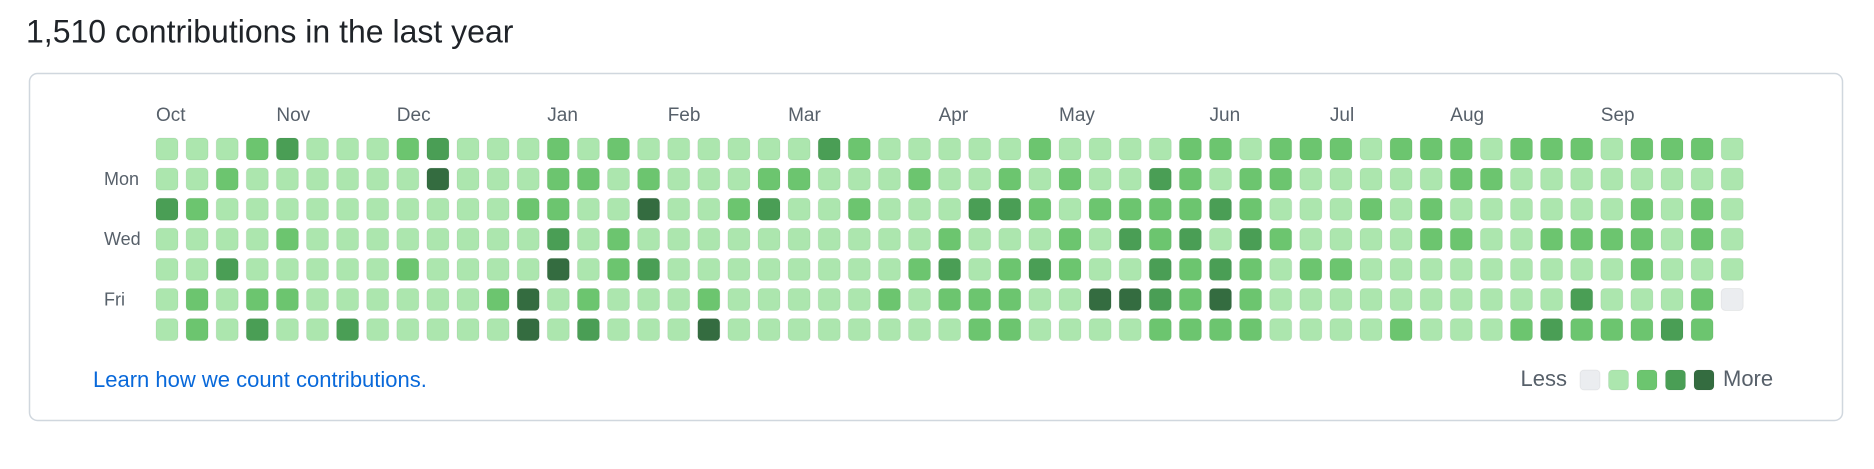 The height and width of the screenshot is (469, 1874). Describe the element at coordinates (1467, 115) in the screenshot. I see `month-label: Aug` at that location.